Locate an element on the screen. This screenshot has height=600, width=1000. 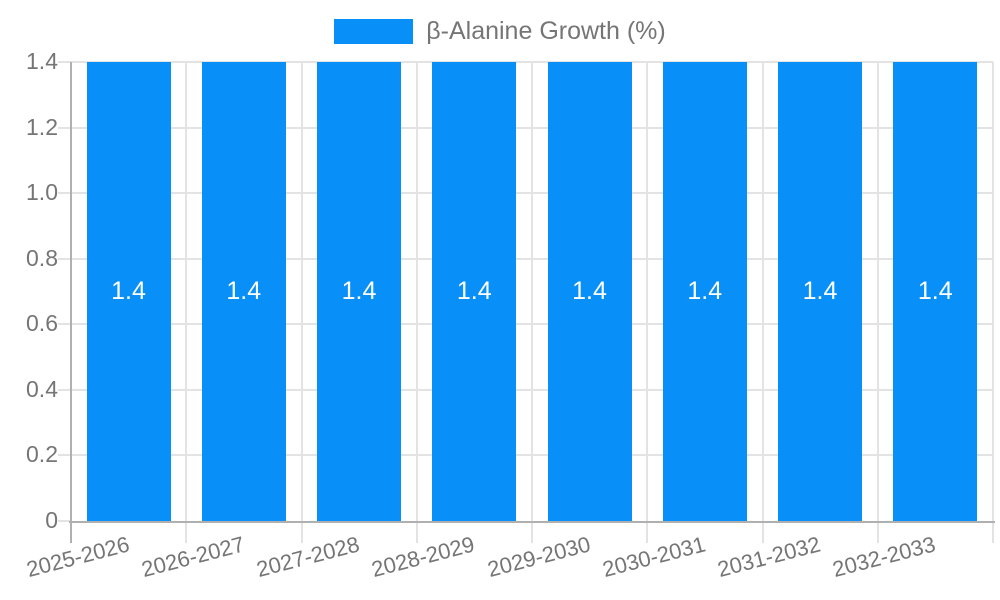
x-axis-tick-label: 2031-2032 is located at coordinates (769, 556).